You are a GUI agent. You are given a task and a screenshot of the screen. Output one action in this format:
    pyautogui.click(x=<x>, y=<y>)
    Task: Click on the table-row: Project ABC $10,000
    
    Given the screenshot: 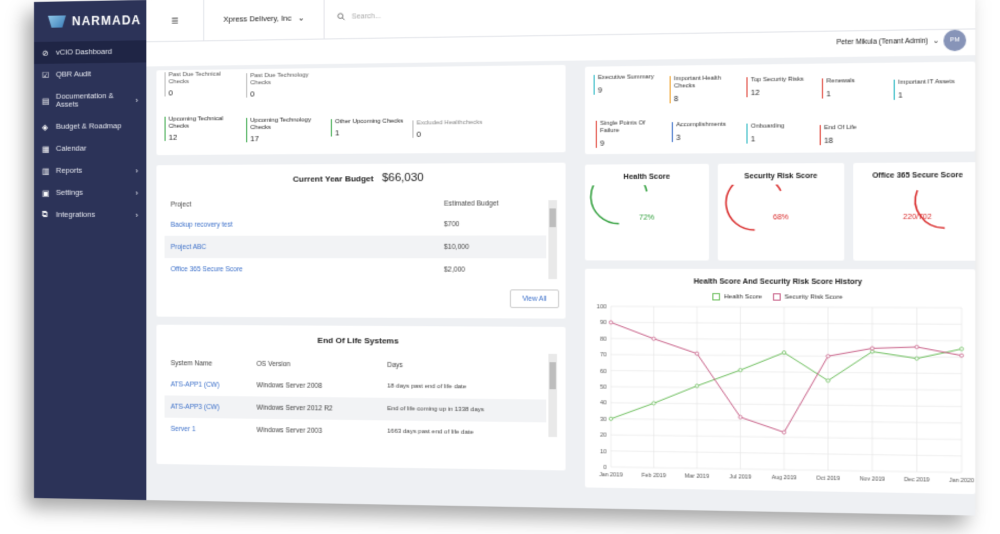 What is the action you would take?
    pyautogui.click(x=356, y=246)
    